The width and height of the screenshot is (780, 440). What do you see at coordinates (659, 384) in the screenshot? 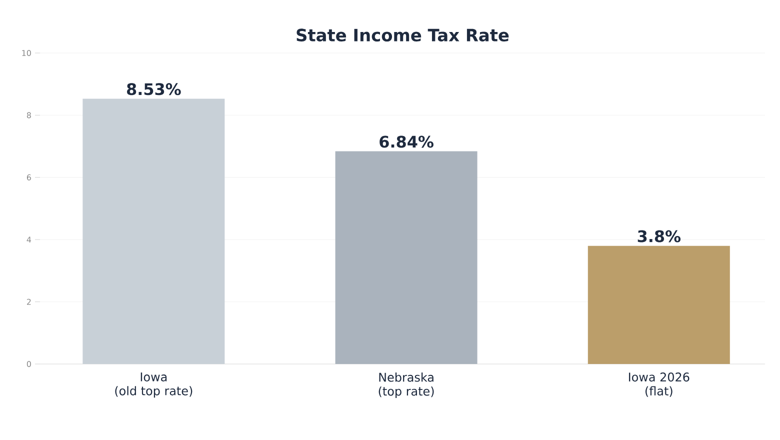
I see `x-tick-label: Iowa 2026 (flat)` at bounding box center [659, 384].